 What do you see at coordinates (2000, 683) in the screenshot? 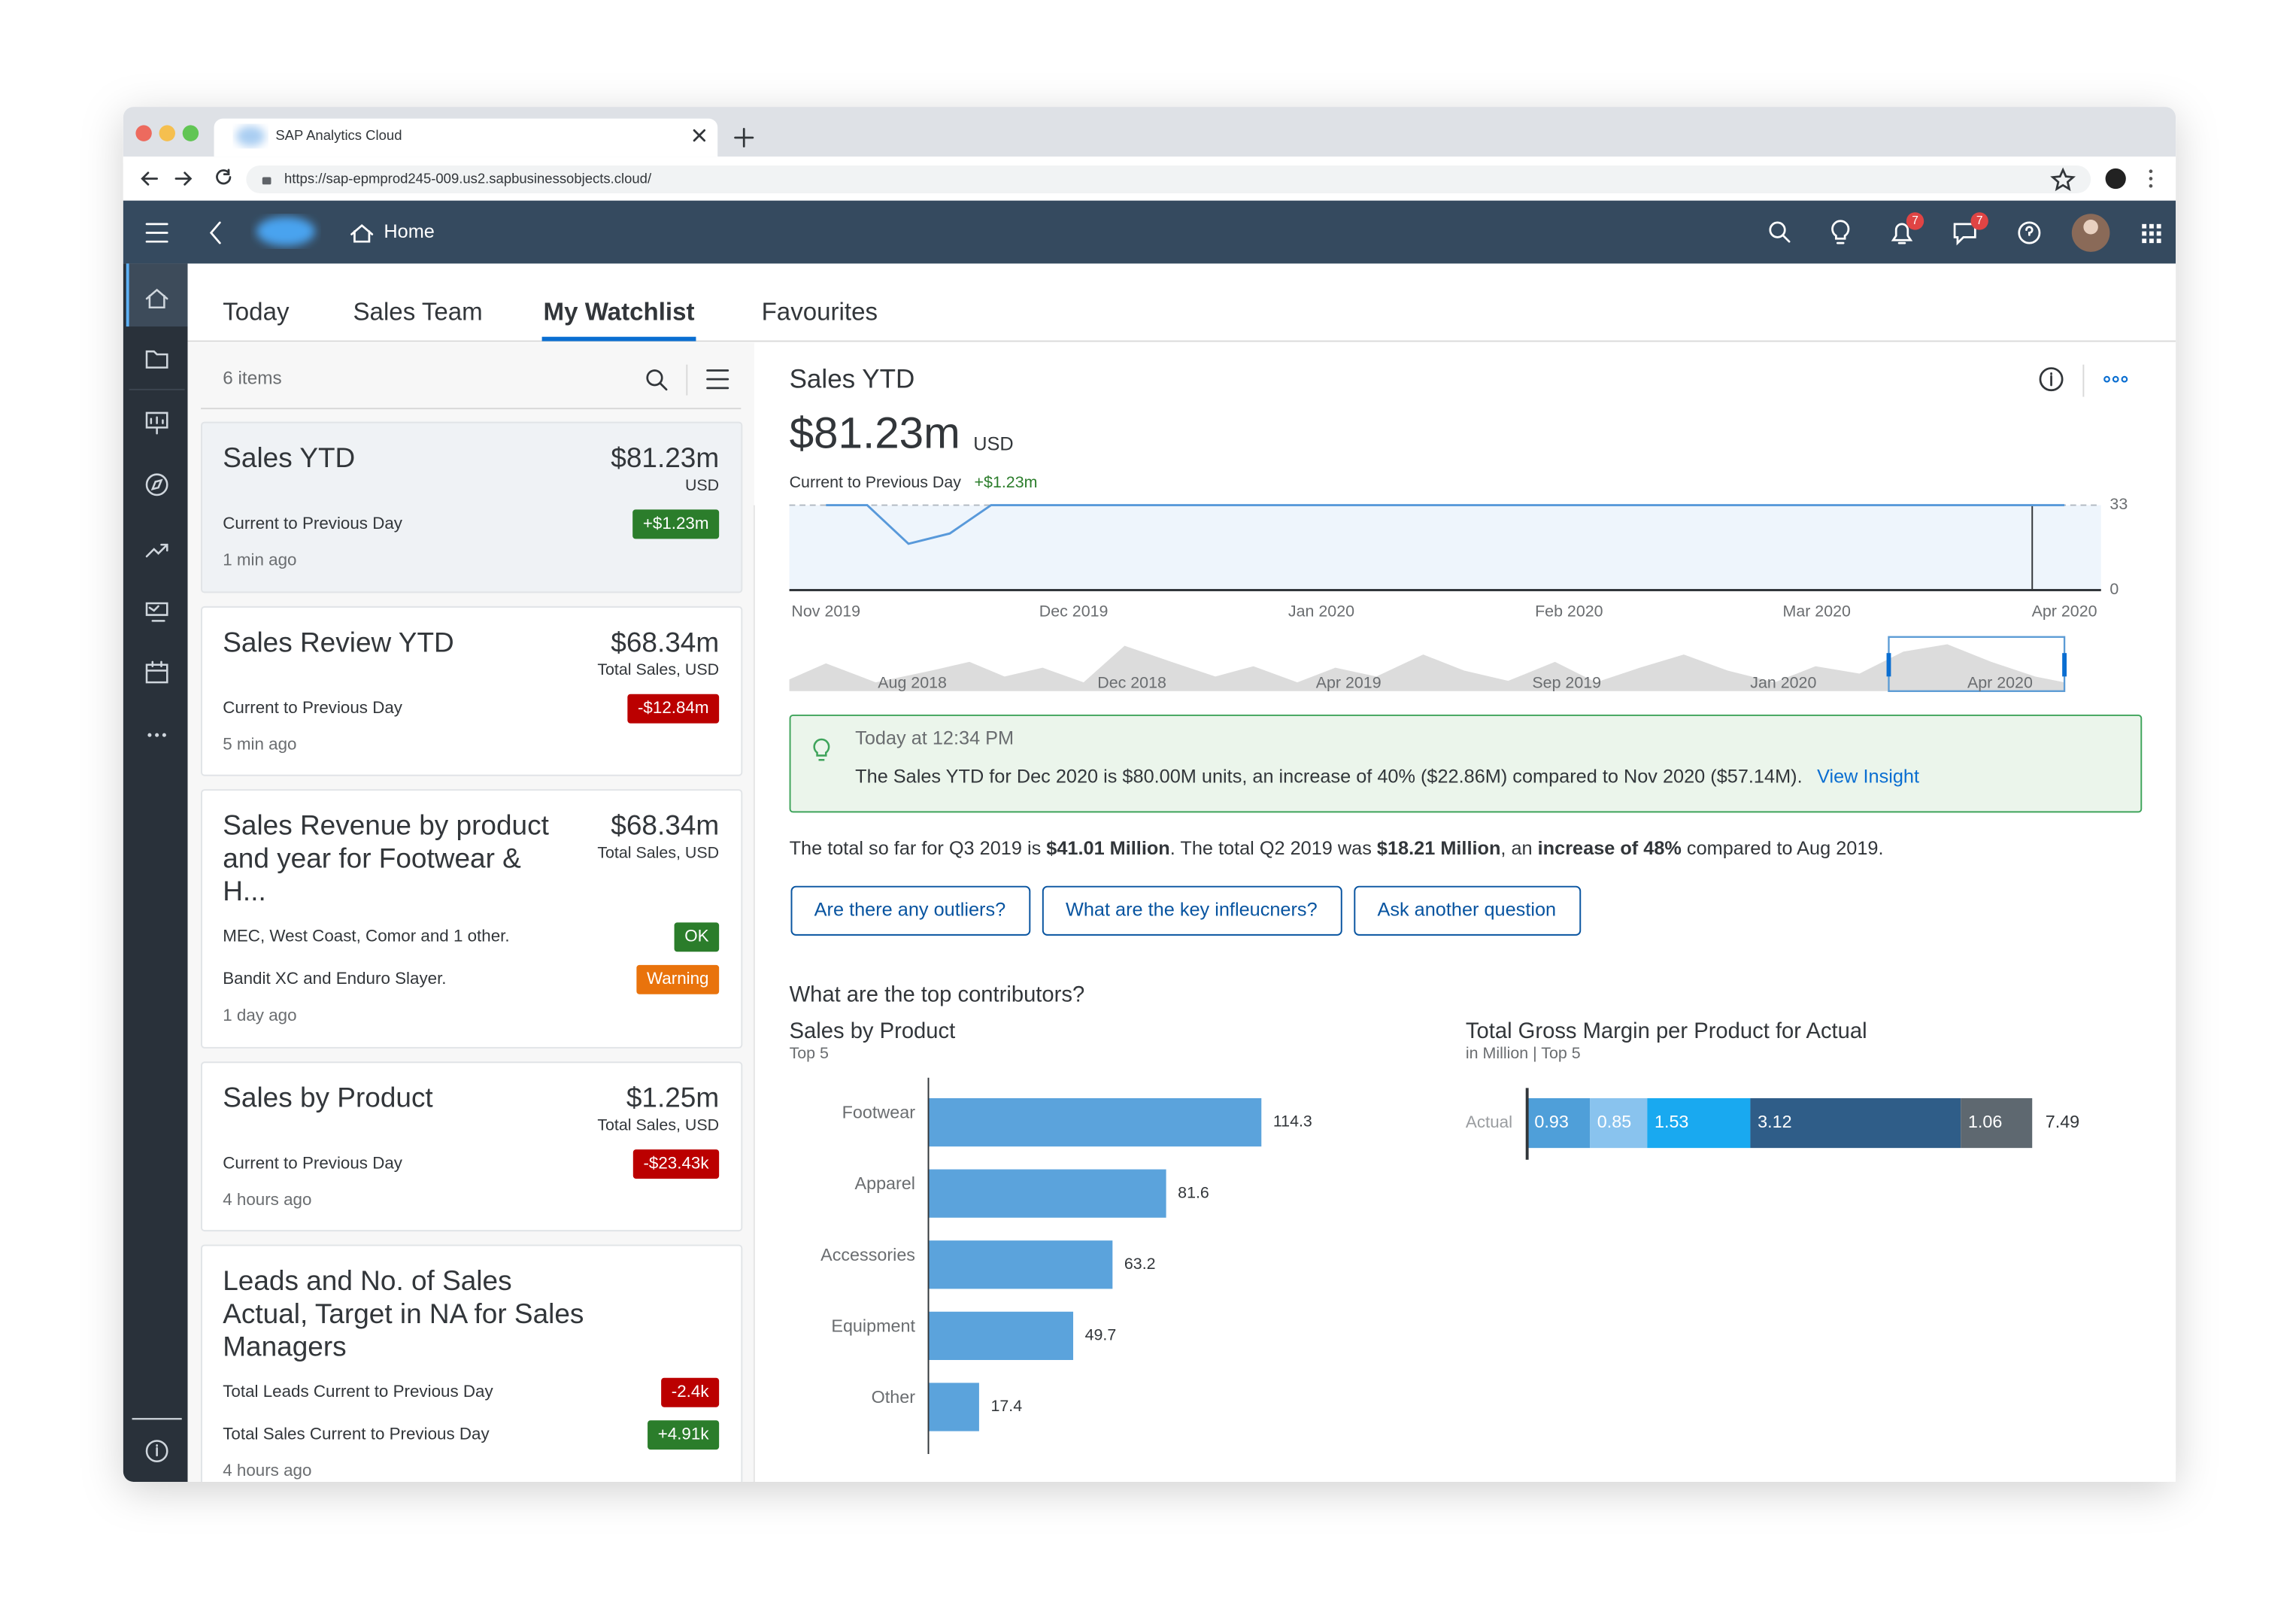
I see `navigator-label: Apr 2020` at bounding box center [2000, 683].